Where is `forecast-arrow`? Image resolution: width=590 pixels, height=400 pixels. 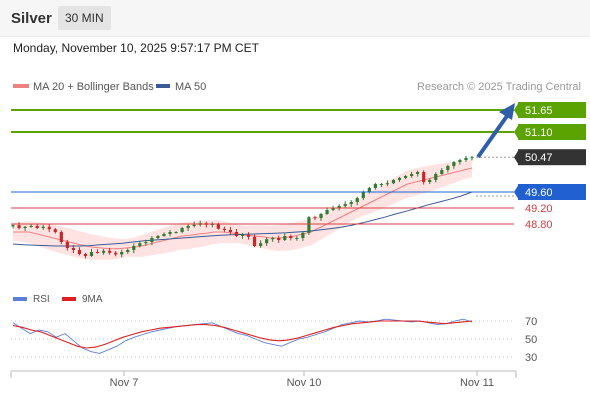 forecast-arrow is located at coordinates (492, 136).